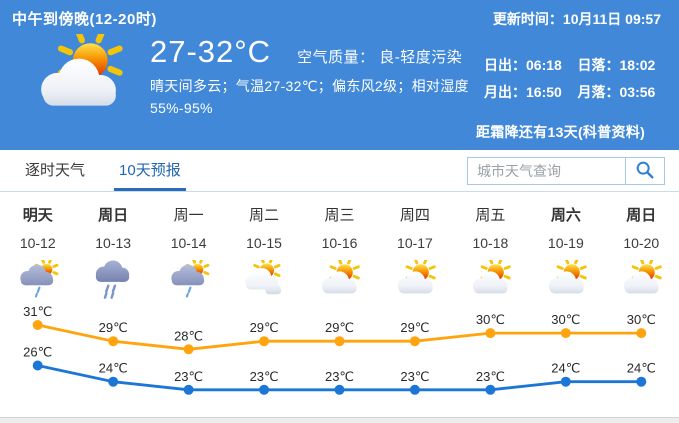 Image resolution: width=679 pixels, height=423 pixels. Describe the element at coordinates (531, 92) in the screenshot. I see `moonrise-time: 月出：16:50` at that location.